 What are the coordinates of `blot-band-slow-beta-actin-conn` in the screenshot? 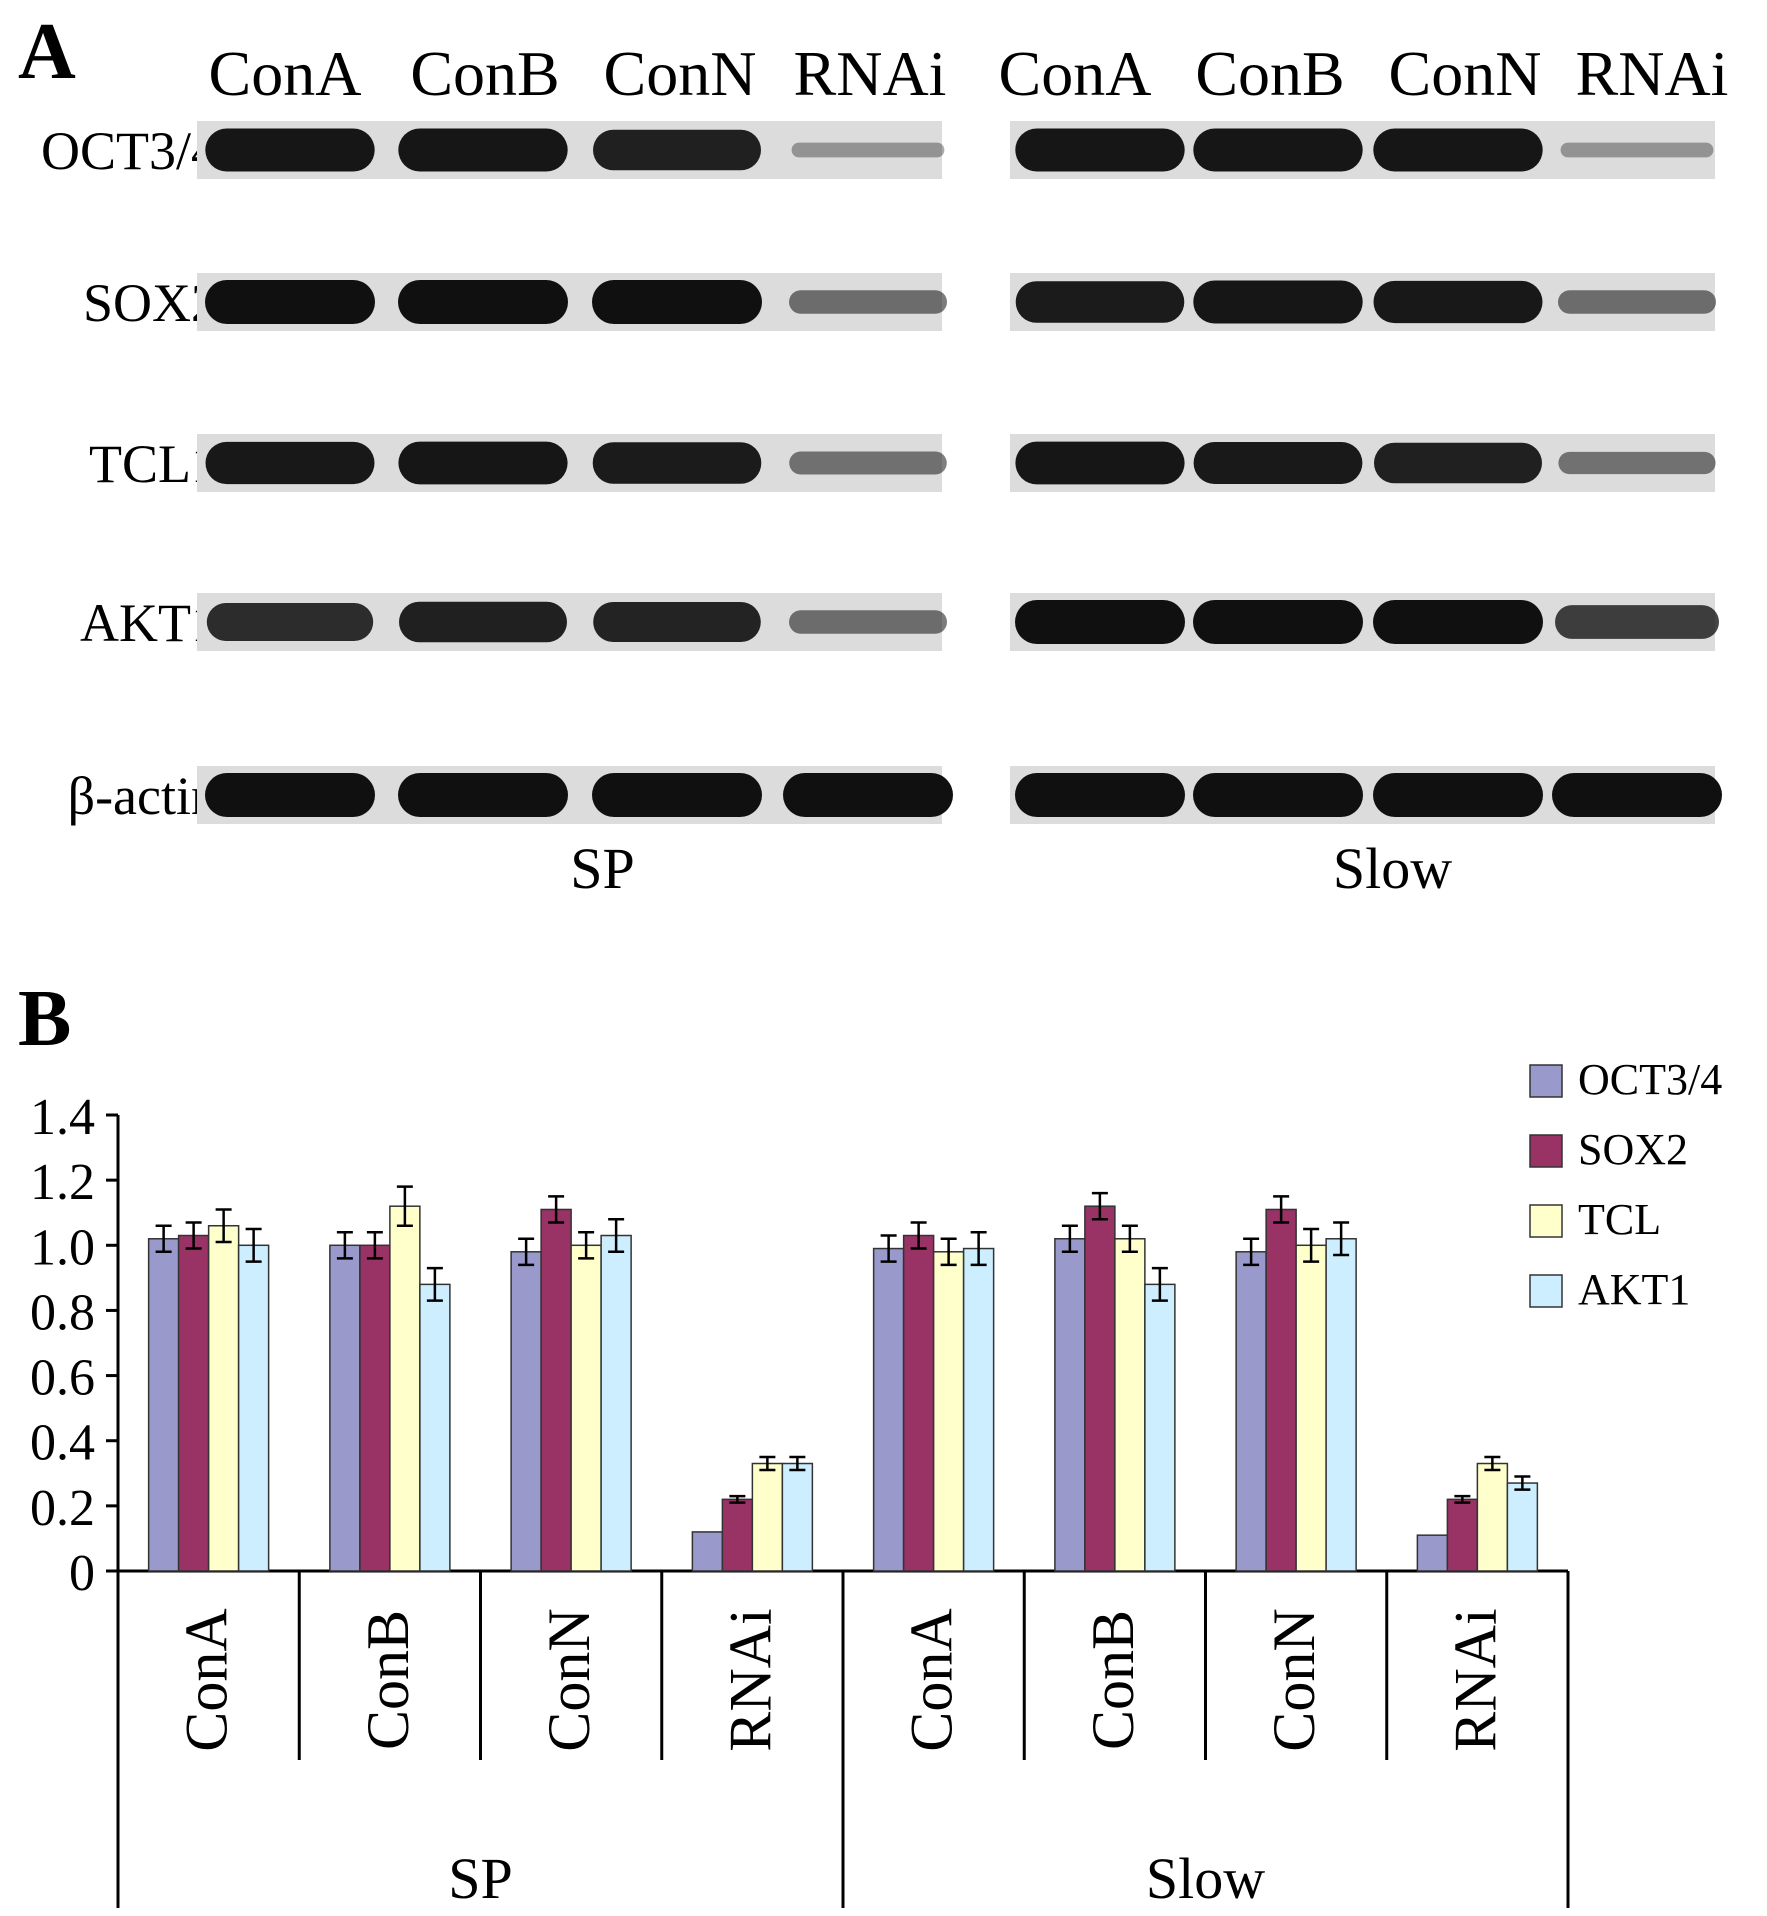 It's located at (1458, 795).